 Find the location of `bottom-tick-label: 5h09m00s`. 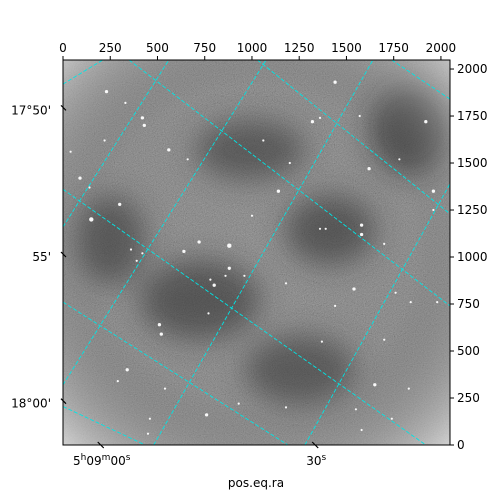

bottom-tick-label: 5h09m00s is located at coordinates (102, 460).